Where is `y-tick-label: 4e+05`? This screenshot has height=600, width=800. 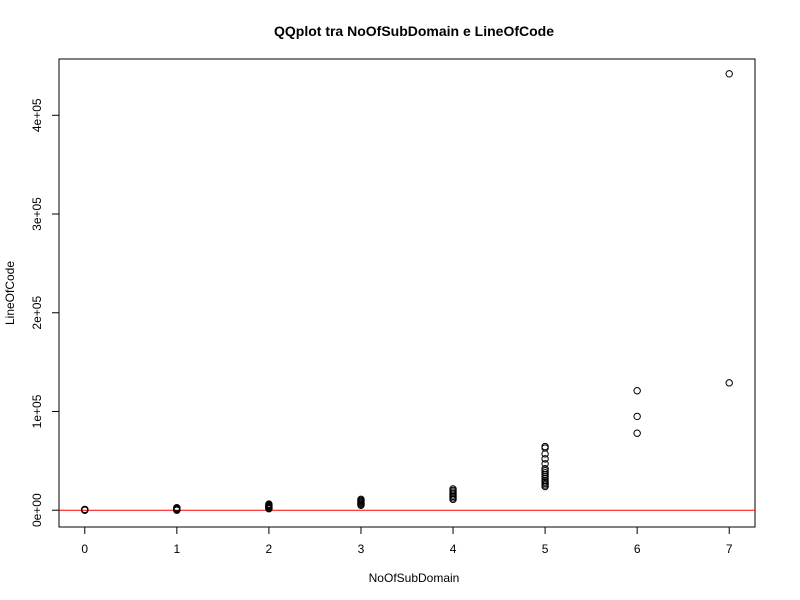 y-tick-label: 4e+05 is located at coordinates (37, 115).